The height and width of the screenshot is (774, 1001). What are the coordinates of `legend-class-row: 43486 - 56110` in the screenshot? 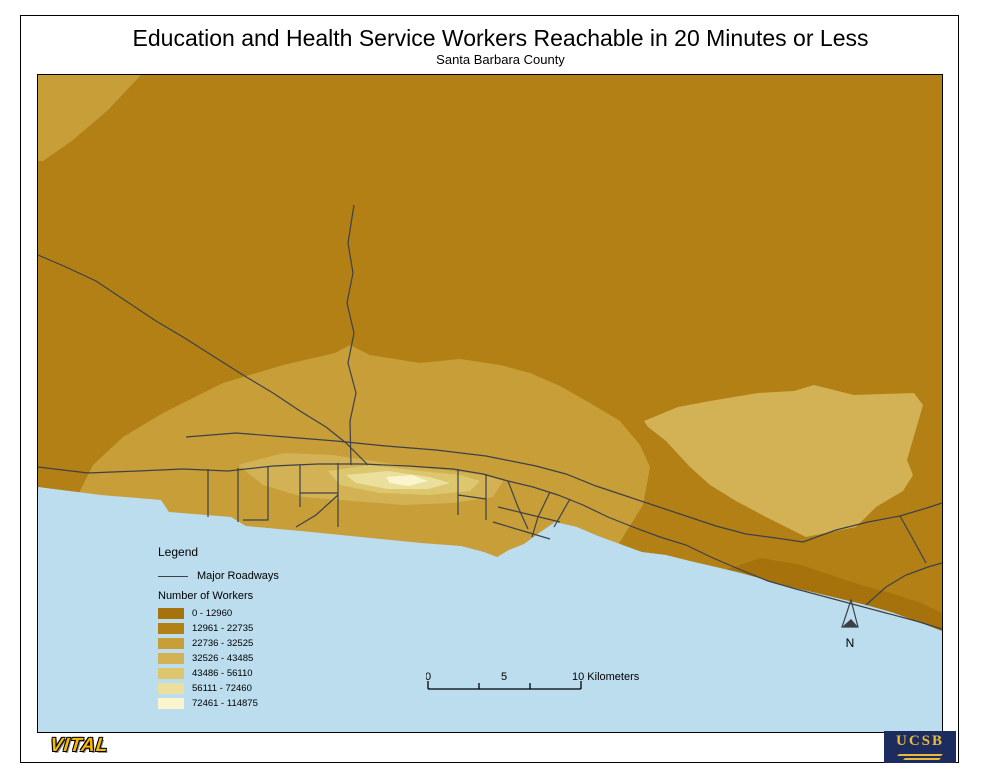 It's located at (258, 673).